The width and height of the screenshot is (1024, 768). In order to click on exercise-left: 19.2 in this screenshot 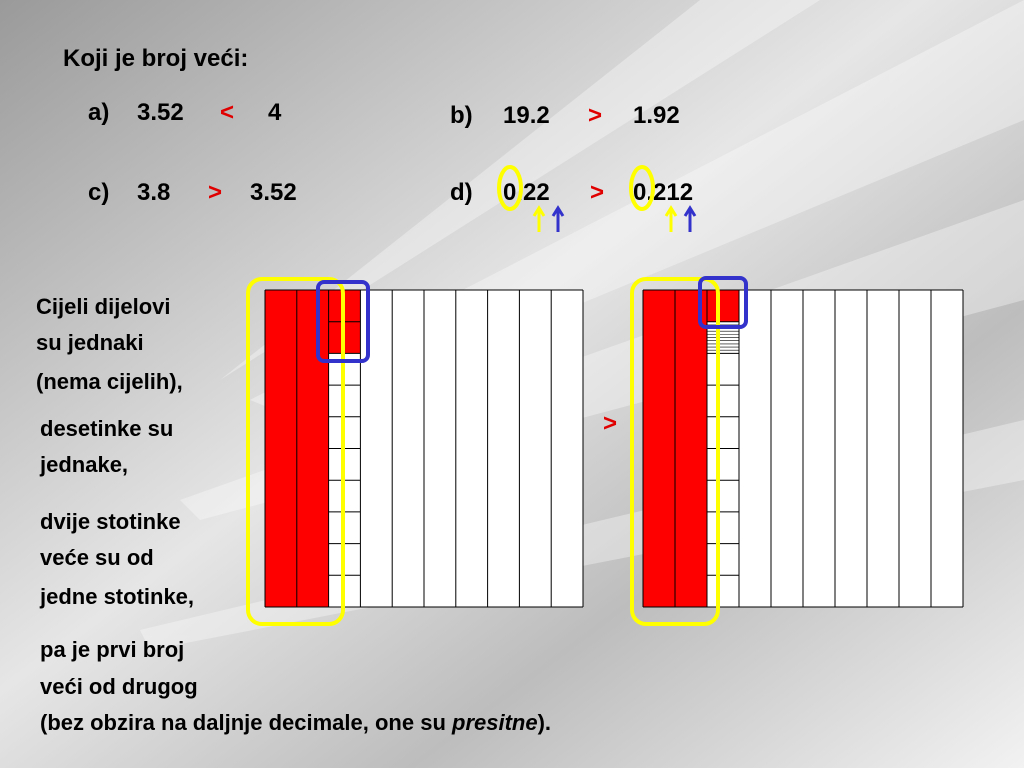, I will do `click(526, 115)`.